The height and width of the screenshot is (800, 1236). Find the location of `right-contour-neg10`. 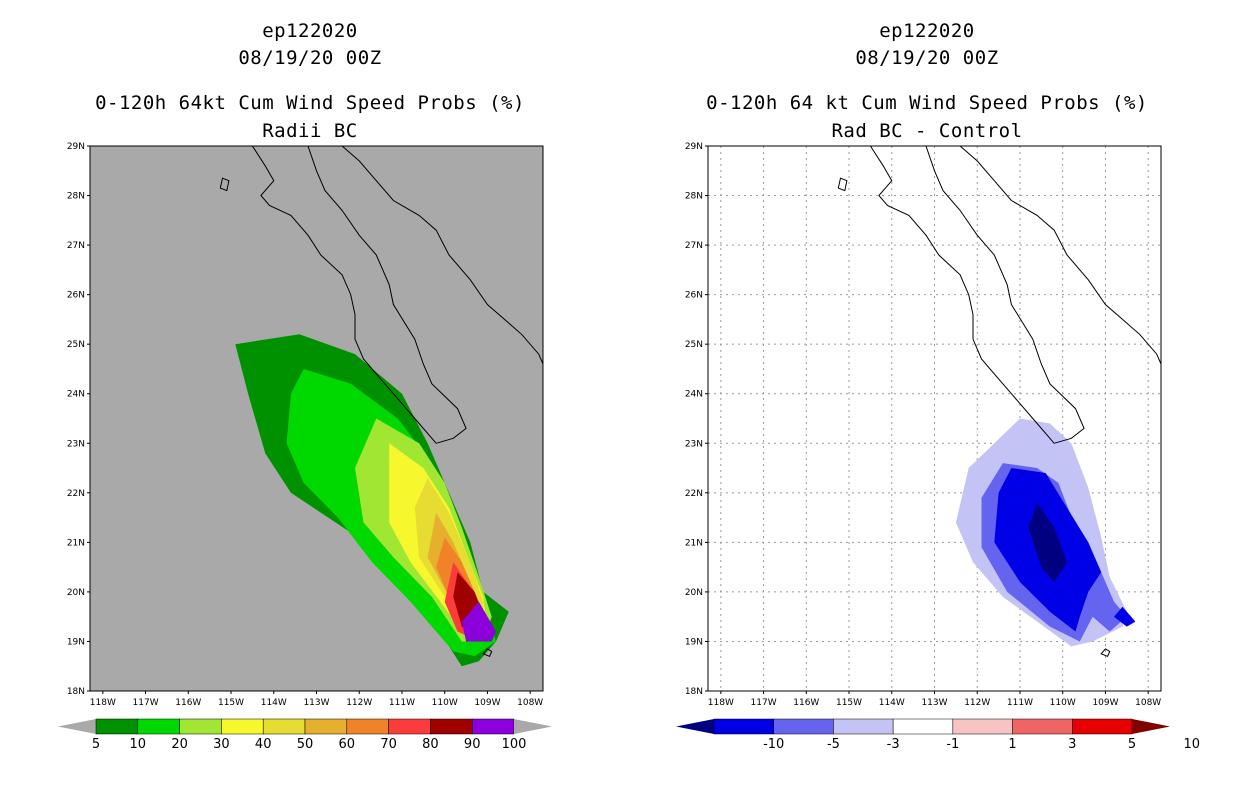

right-contour-neg10 is located at coordinates (1047, 542).